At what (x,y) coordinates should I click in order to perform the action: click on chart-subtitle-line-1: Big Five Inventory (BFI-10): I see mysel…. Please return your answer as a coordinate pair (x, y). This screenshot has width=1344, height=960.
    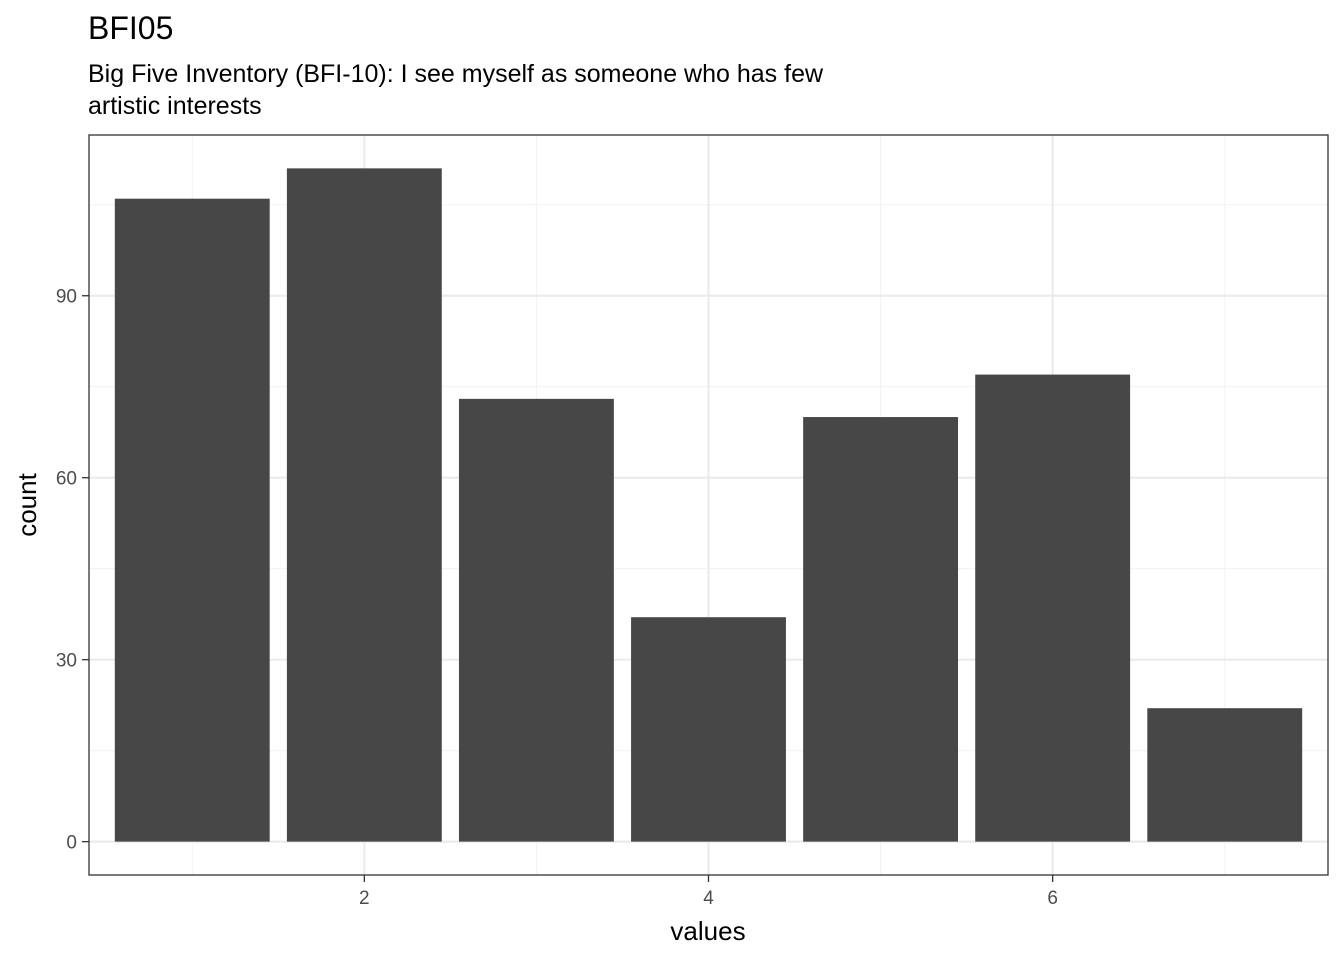
    Looking at the image, I should click on (456, 74).